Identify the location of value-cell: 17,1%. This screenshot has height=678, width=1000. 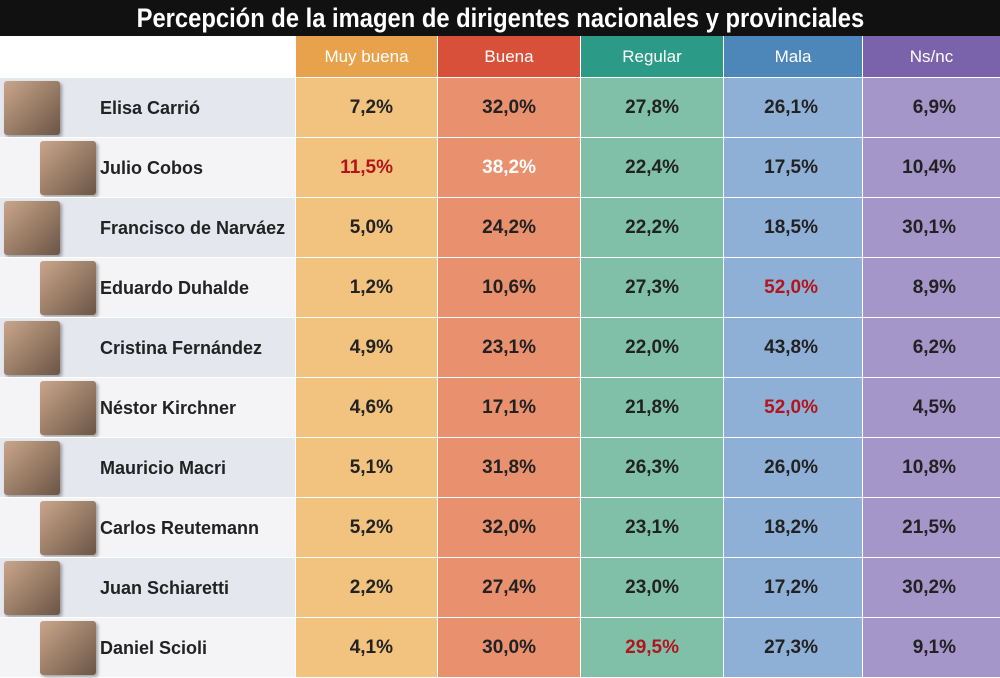
(508, 407).